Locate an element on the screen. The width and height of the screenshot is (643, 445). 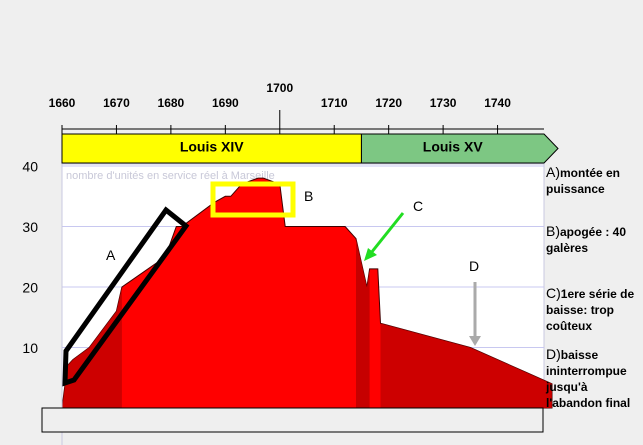
top-tick-label: 1710 is located at coordinates (334, 103).